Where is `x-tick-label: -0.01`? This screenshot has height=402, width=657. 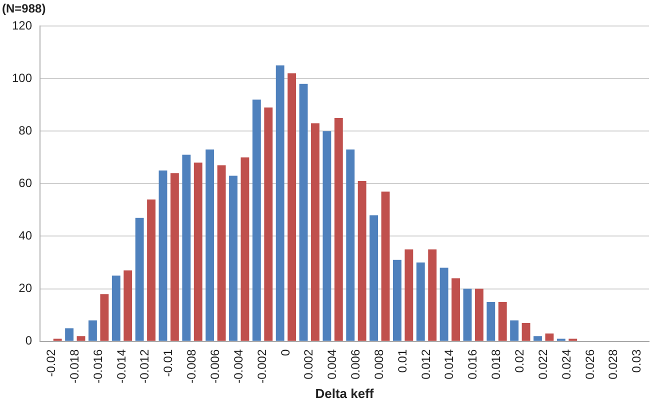
x-tick-label: -0.01 is located at coordinates (168, 363).